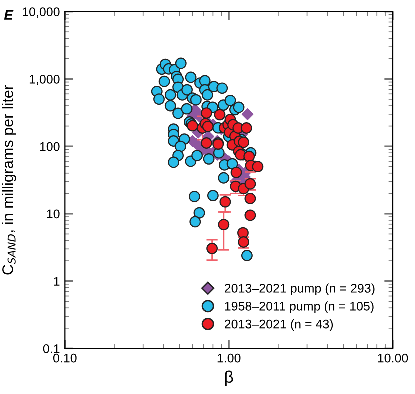 Image resolution: width=415 pixels, height=394 pixels. Describe the element at coordinates (279, 326) in the screenshot. I see `legend-label: 2013–2021 (n = 43)` at that location.